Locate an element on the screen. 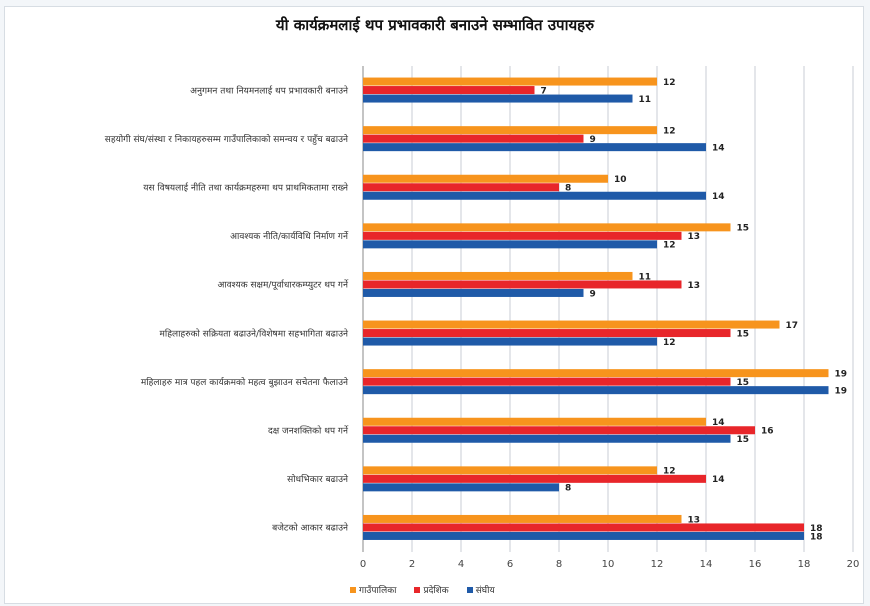 The width and height of the screenshot is (870, 606). x-tick-label: 16 is located at coordinates (755, 564).